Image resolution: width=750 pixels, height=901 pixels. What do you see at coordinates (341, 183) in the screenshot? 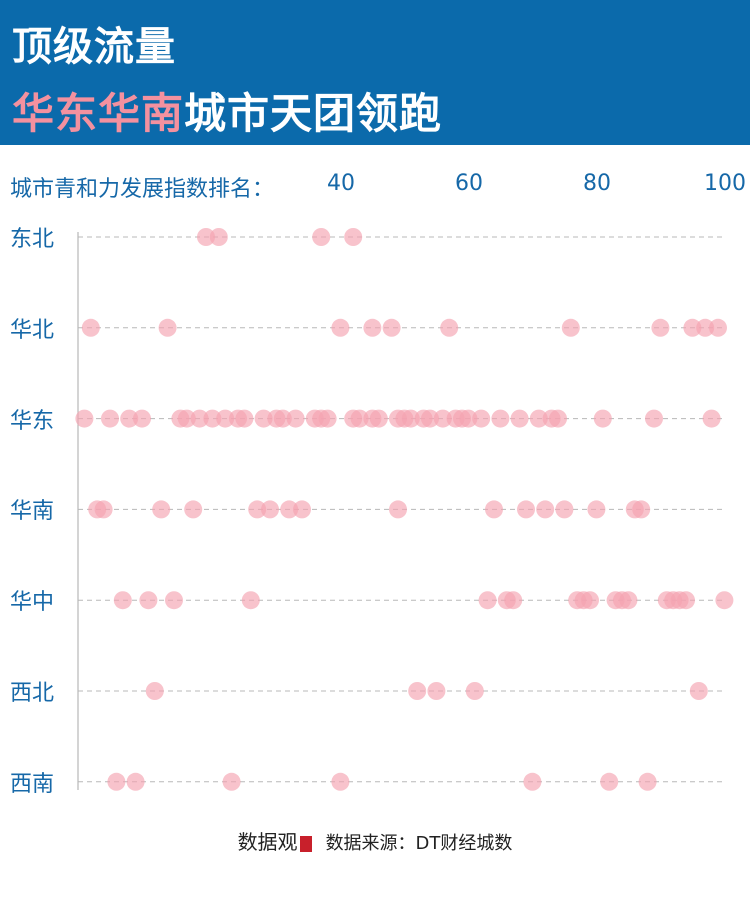
I see `x-tick-label: 40` at bounding box center [341, 183].